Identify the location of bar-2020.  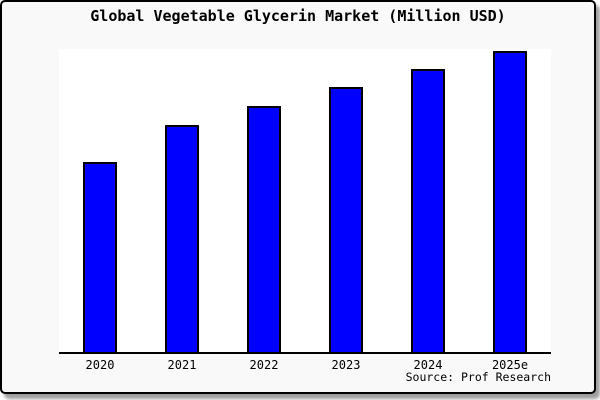
(100, 257).